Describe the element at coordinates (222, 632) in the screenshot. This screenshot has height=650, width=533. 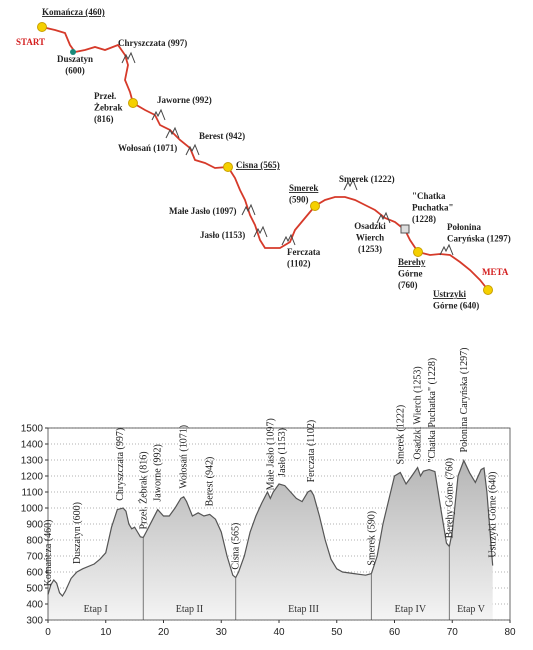
I see `x-tick-label: 30` at that location.